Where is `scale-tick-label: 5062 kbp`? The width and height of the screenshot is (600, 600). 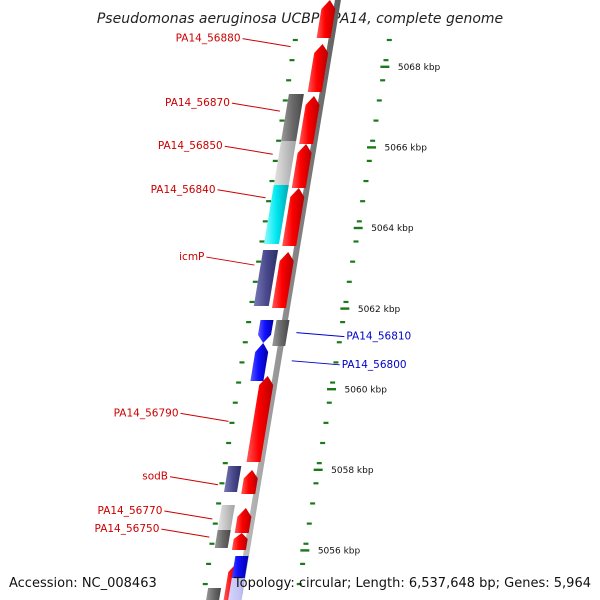 scale-tick-label: 5062 kbp is located at coordinates (379, 310).